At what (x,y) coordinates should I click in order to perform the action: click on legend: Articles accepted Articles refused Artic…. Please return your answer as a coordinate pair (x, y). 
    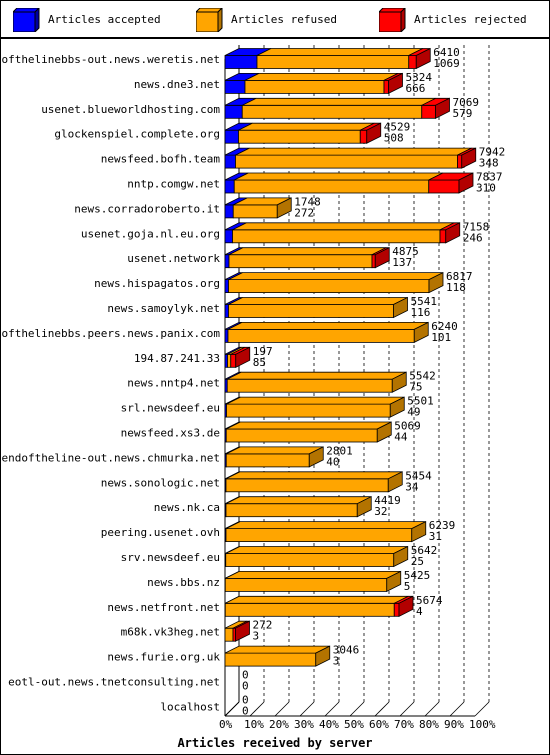
    Looking at the image, I should click on (275, 19).